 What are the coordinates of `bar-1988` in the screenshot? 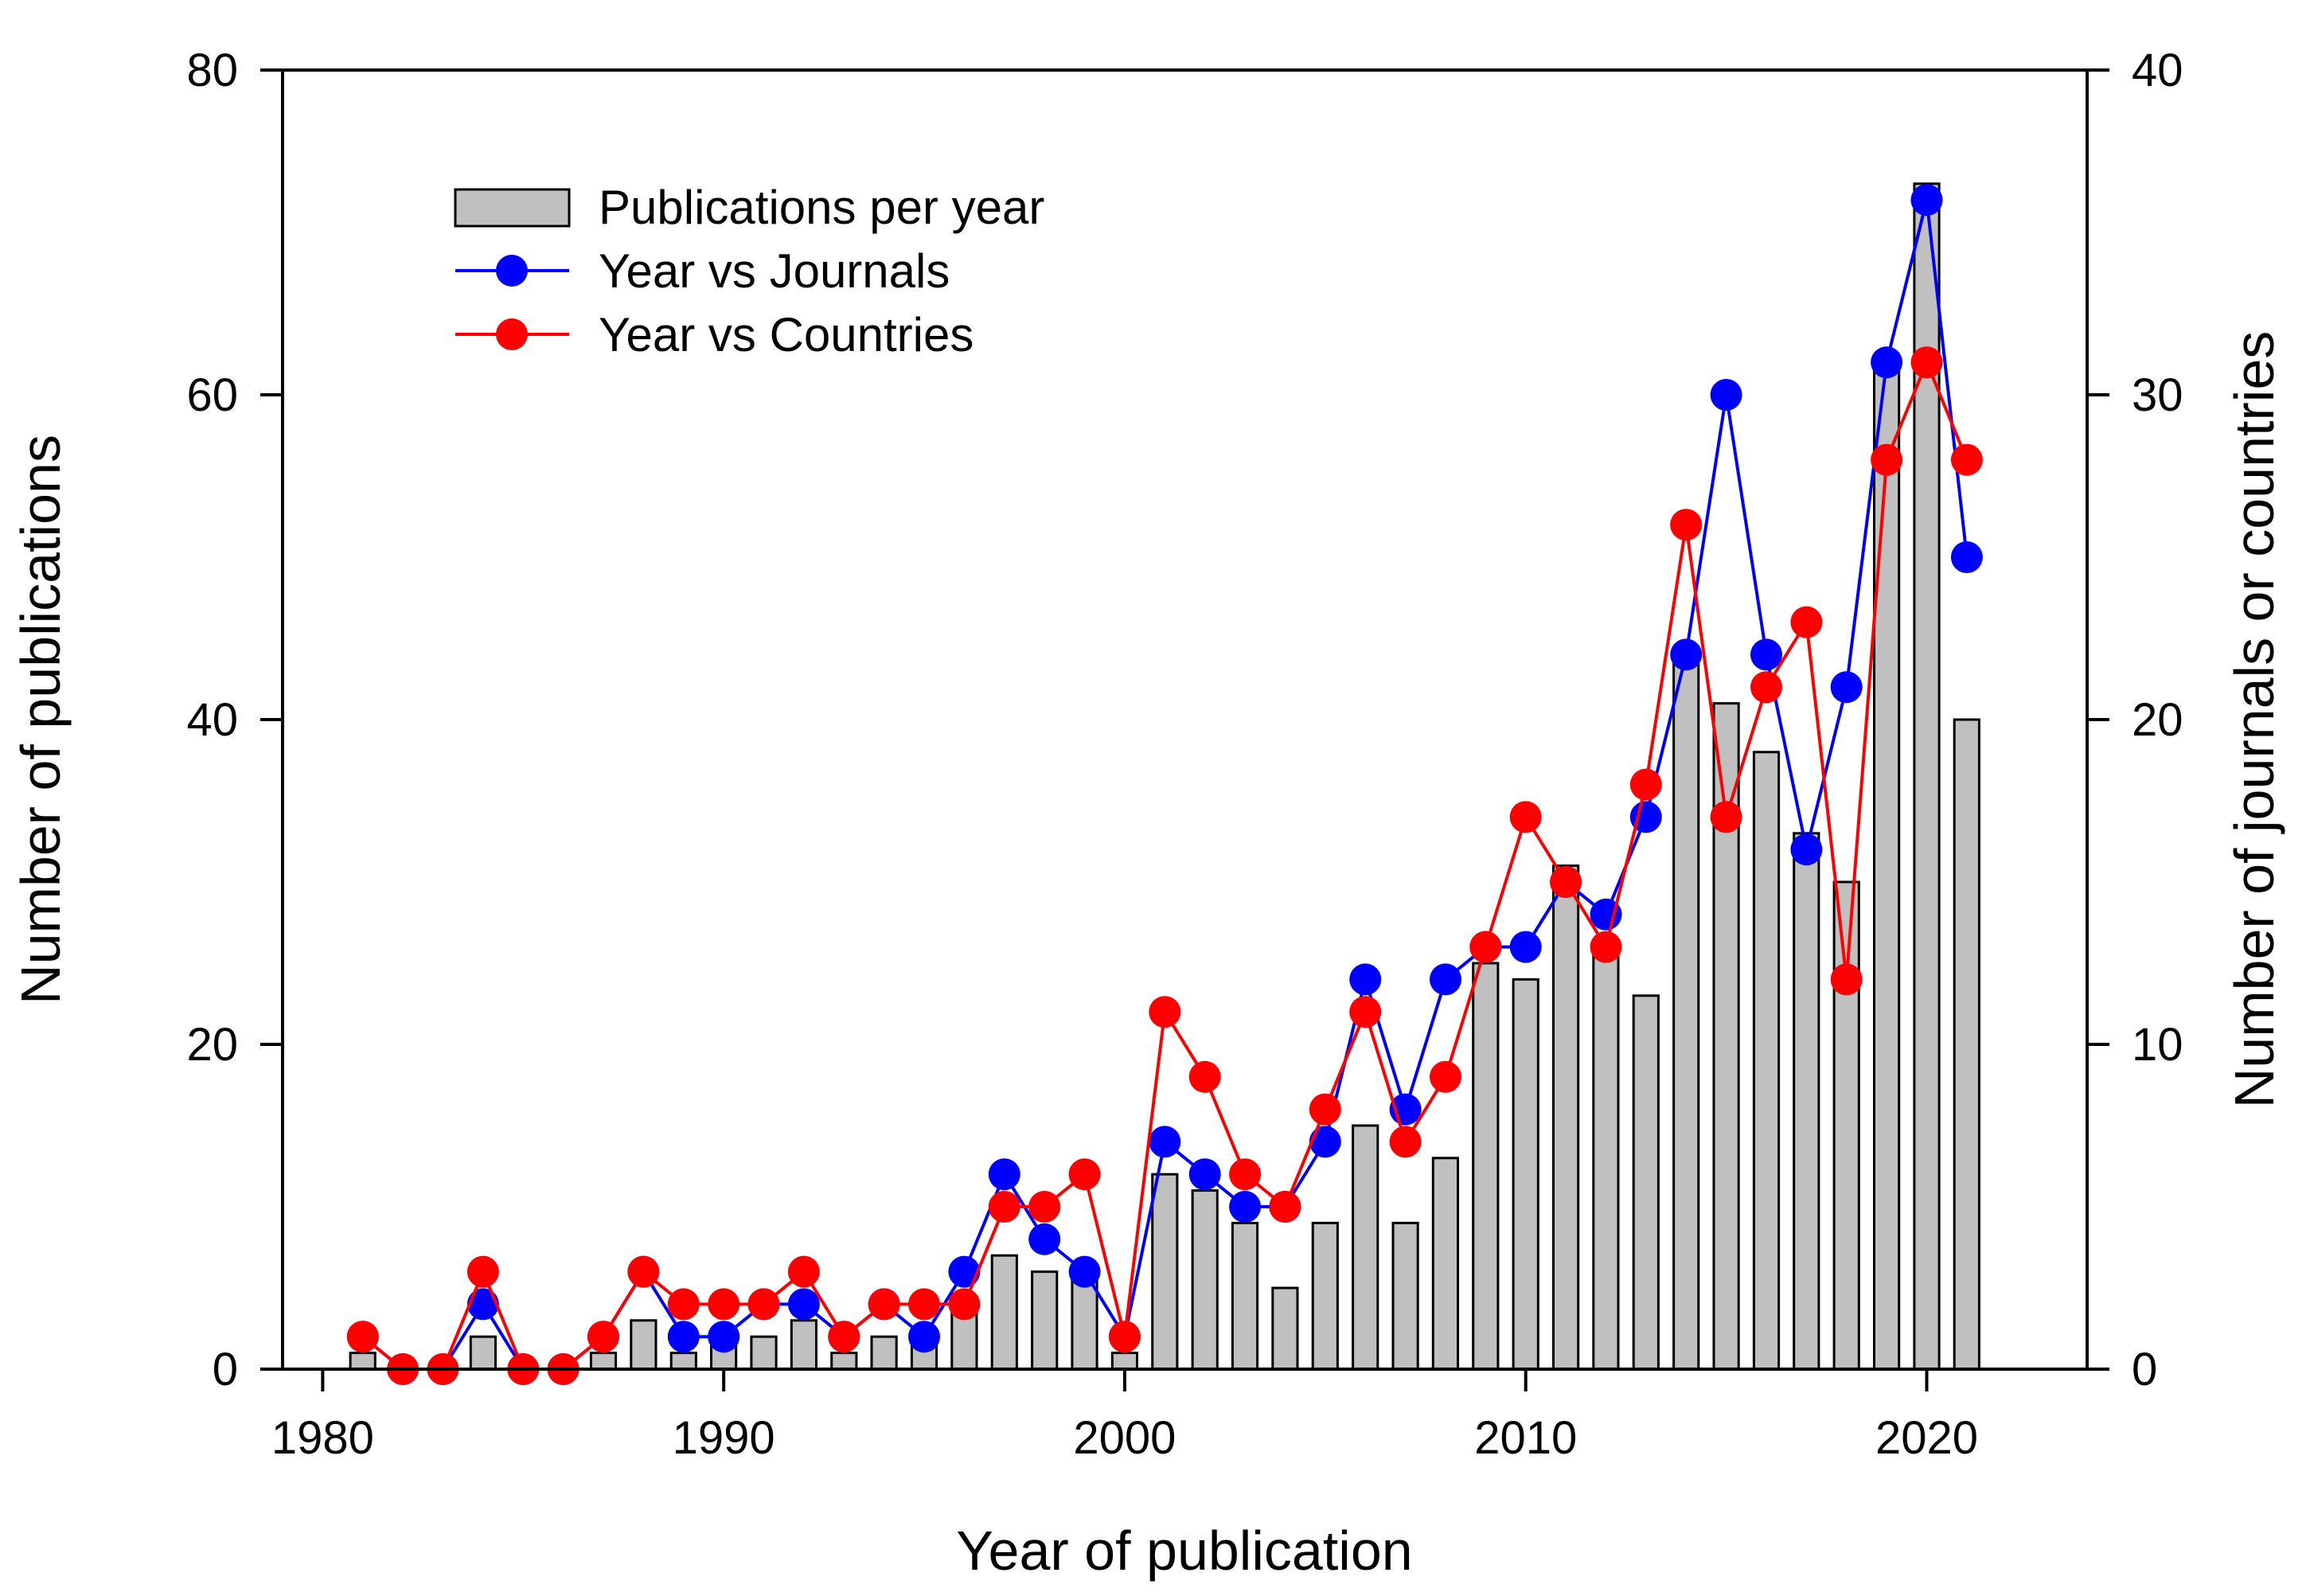 It's located at (643, 1345).